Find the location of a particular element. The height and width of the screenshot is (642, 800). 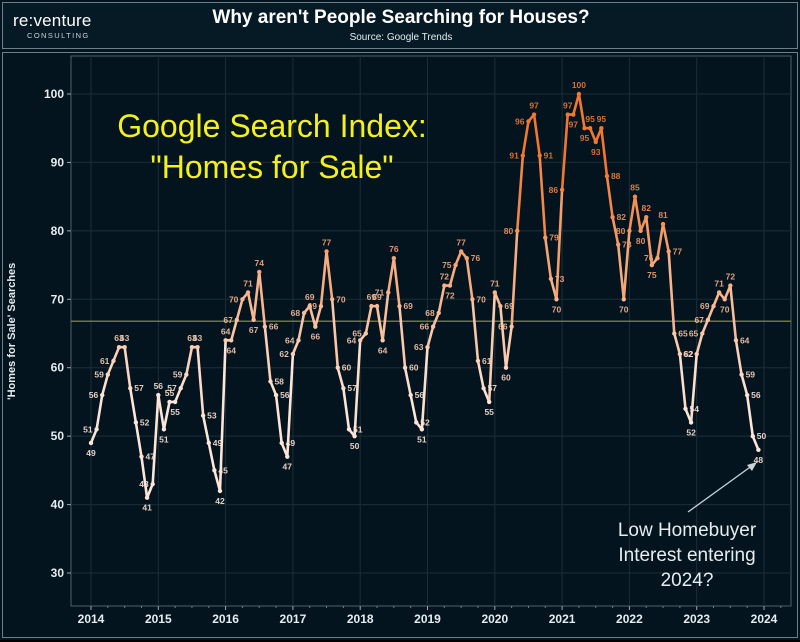

data-label: 82 is located at coordinates (646, 208).